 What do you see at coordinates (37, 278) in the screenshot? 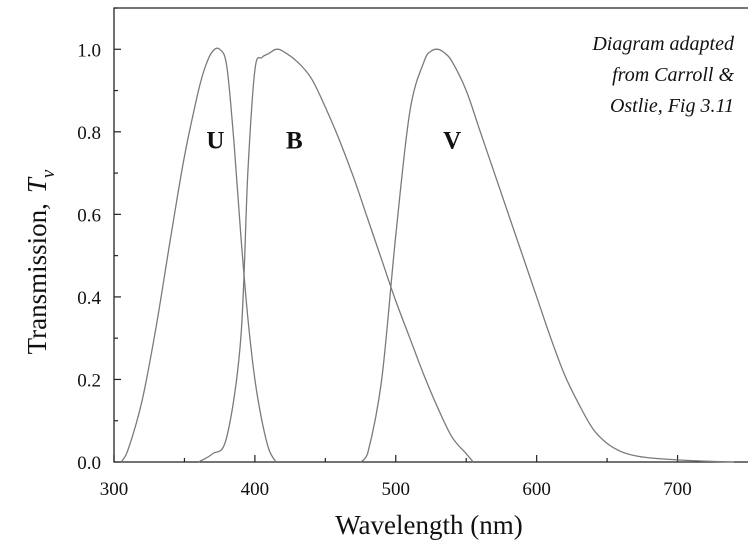
I see `y-axis-title-text: Transmission,` at bounding box center [37, 278].